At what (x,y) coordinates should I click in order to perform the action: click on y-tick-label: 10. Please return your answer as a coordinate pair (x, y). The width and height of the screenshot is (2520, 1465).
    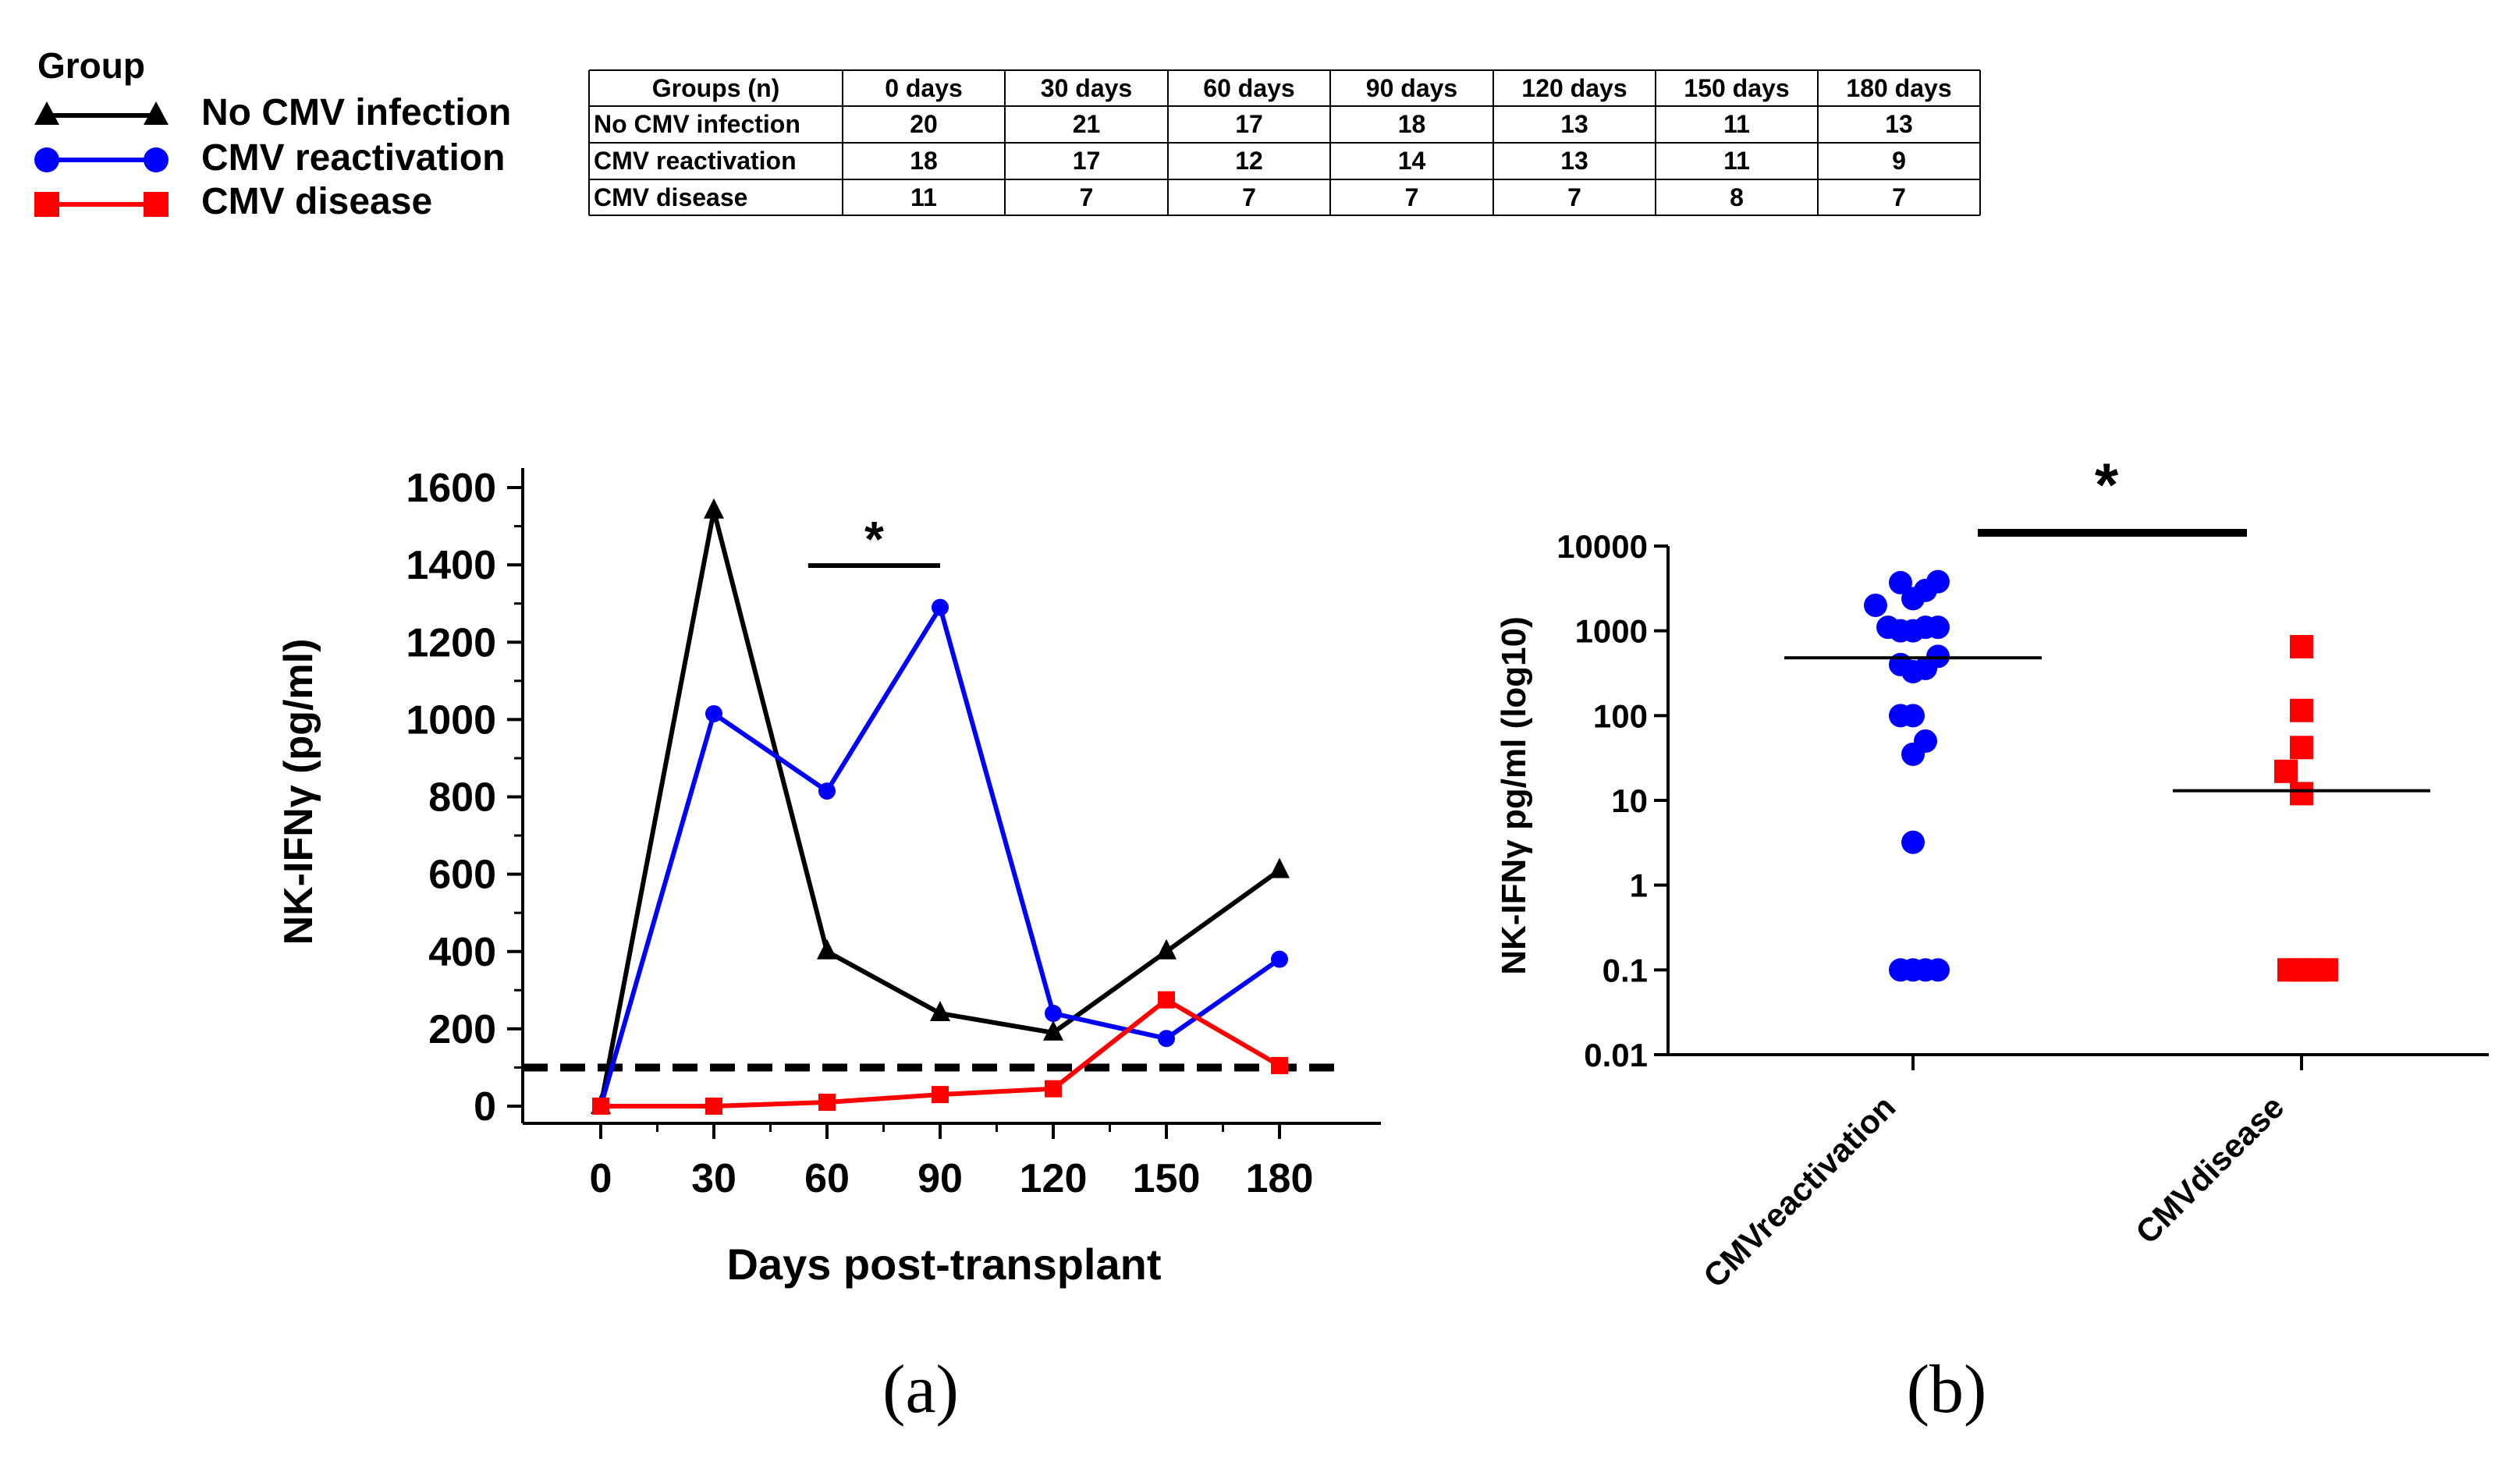
    Looking at the image, I should click on (1630, 800).